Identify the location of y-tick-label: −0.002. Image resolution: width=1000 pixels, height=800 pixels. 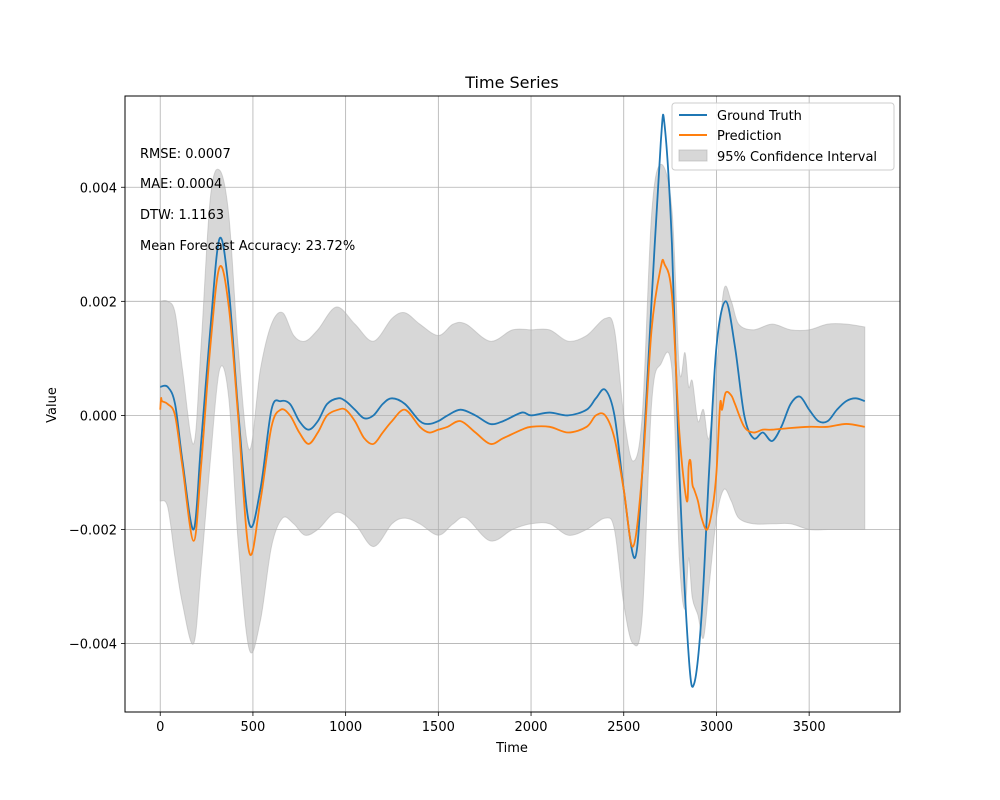
(93, 530).